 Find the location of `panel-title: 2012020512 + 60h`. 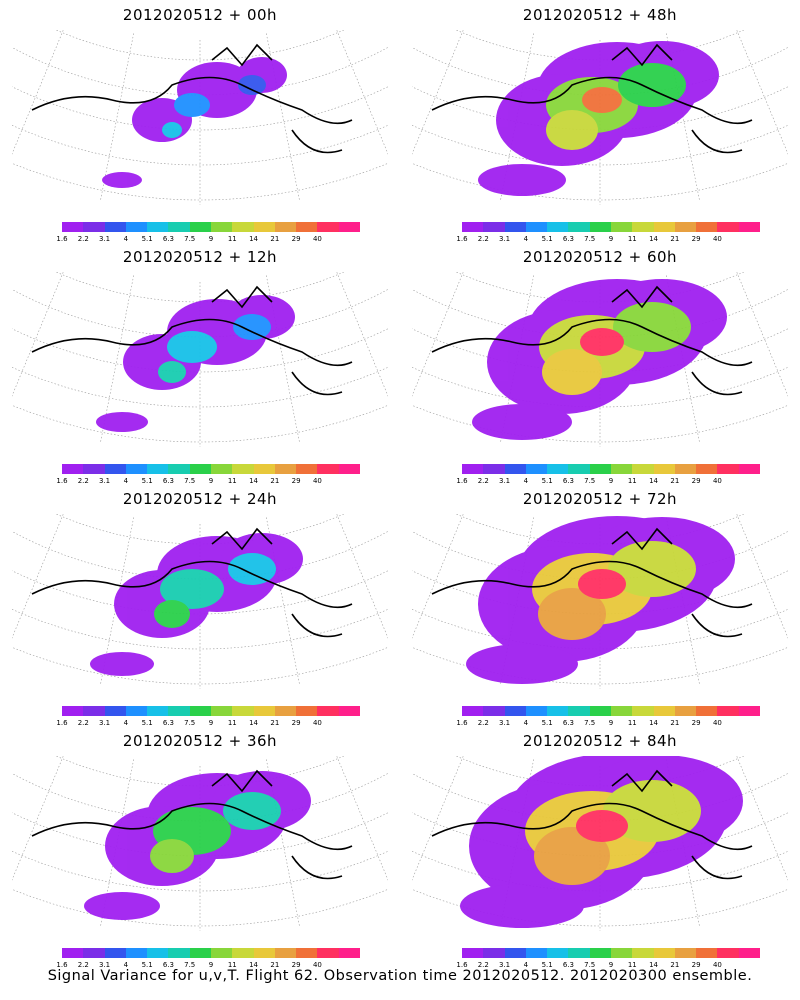

panel-title: 2012020512 + 60h is located at coordinates (600, 257).